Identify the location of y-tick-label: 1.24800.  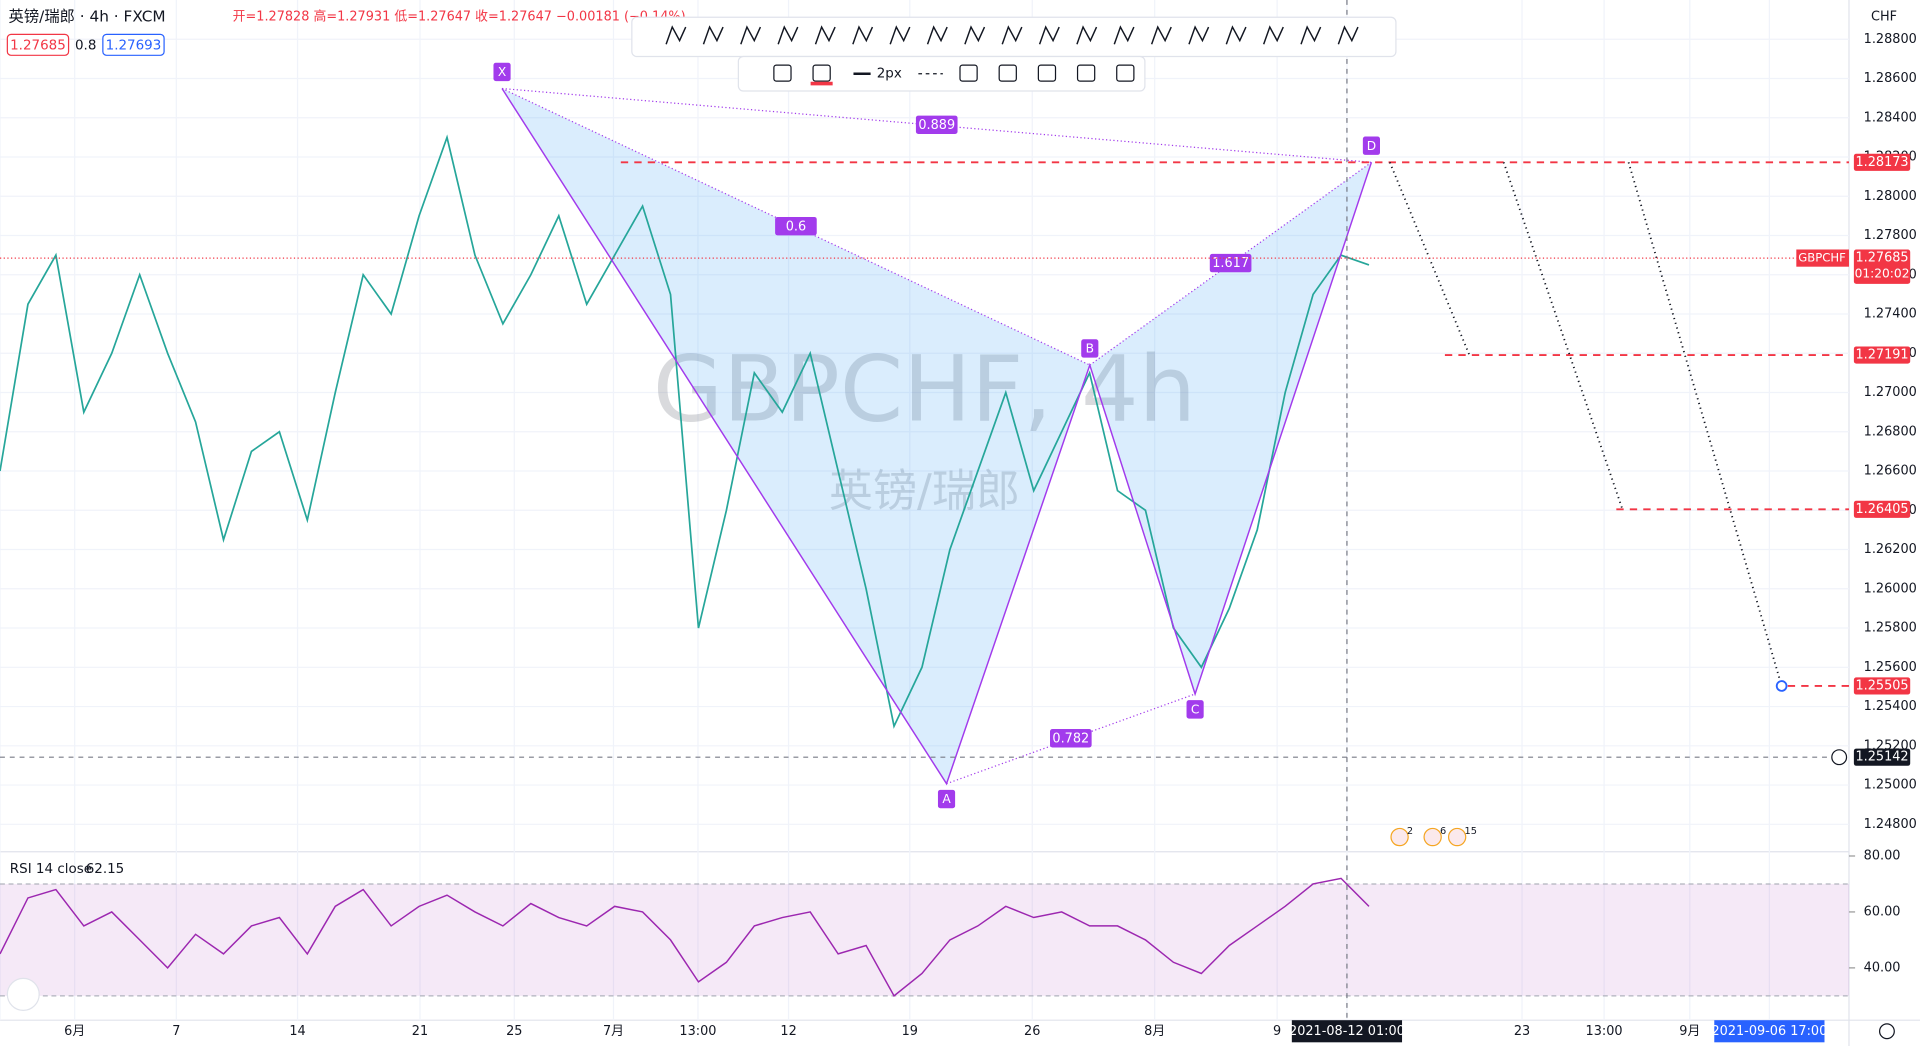
(1890, 824).